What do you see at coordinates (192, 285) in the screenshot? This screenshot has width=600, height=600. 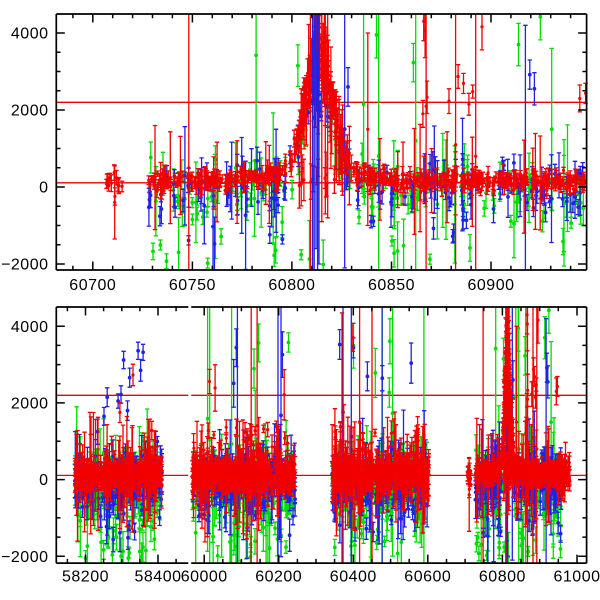 I see `svg-text: 60750` at bounding box center [192, 285].